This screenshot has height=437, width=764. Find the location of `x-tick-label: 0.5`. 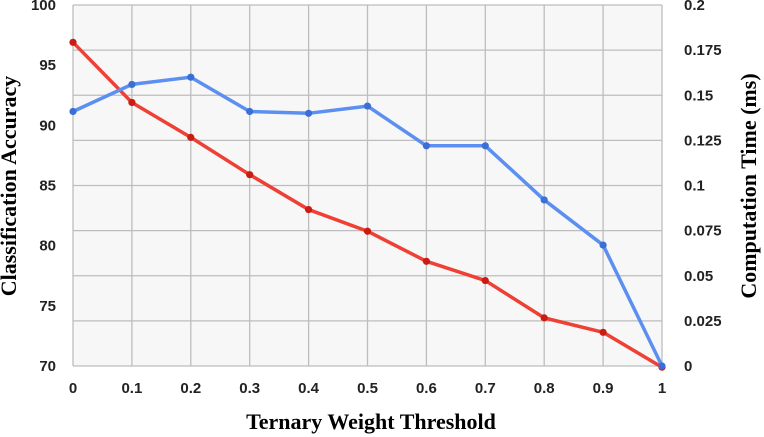

x-tick-label: 0.5 is located at coordinates (367, 388).